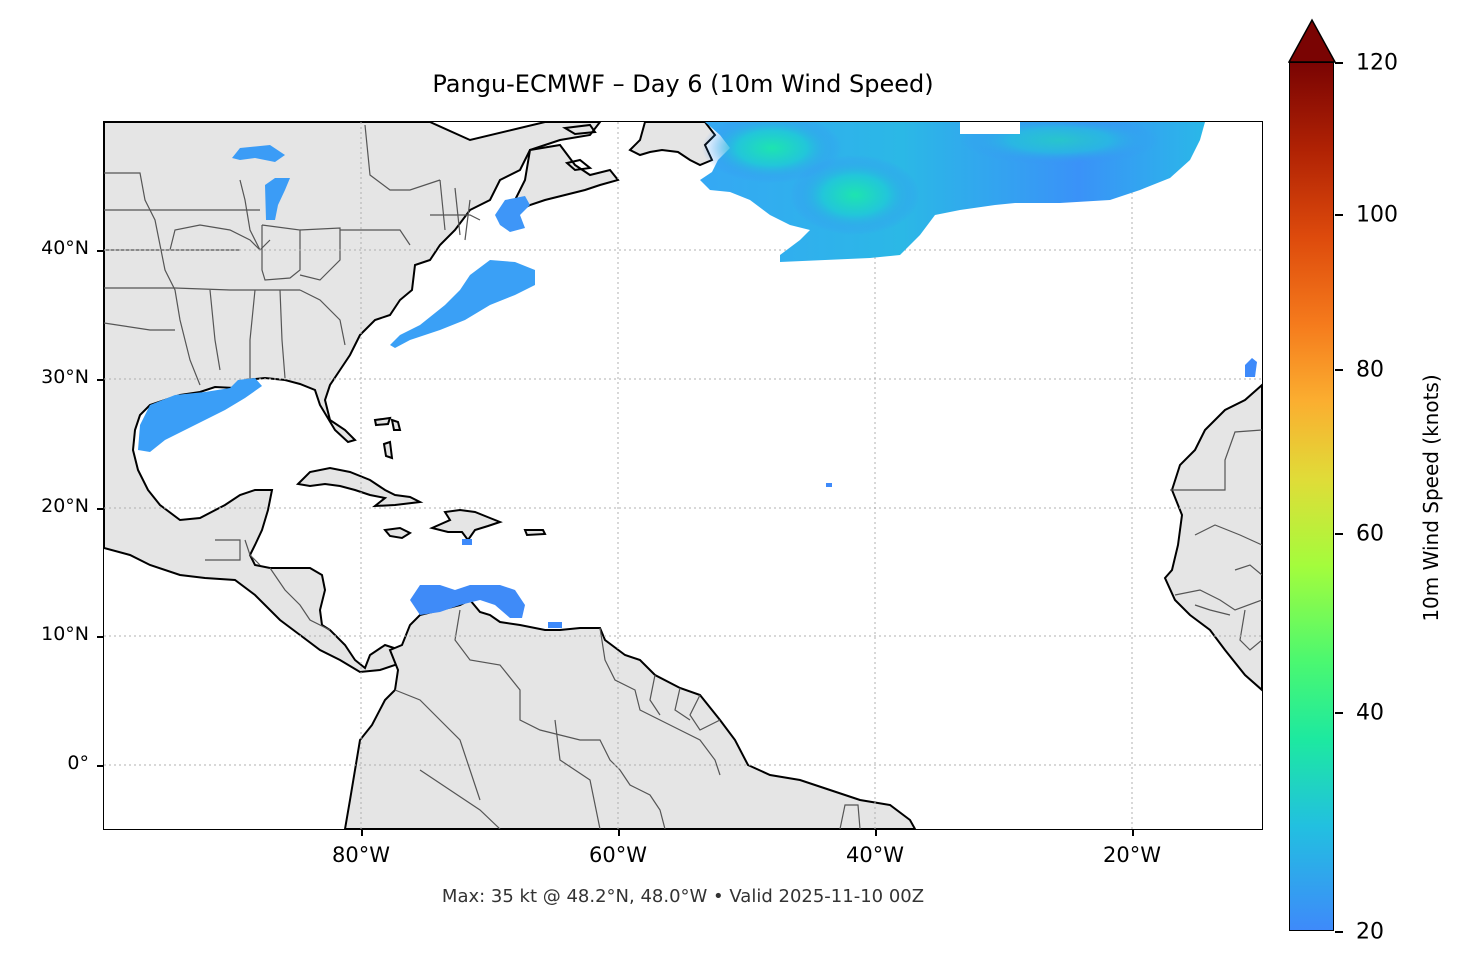  I want to click on land-west-africa, so click(1212, 537).